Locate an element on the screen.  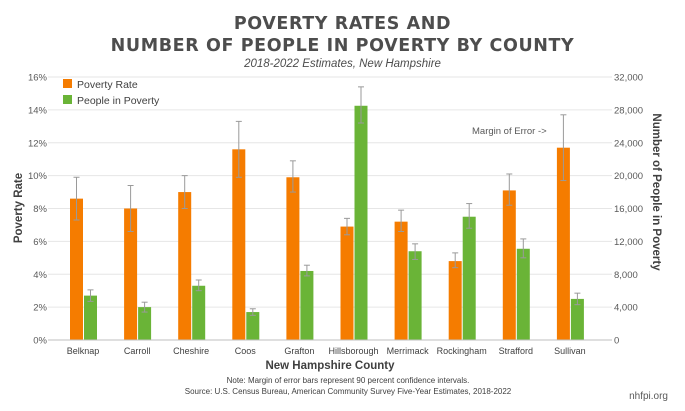
left-tick-label: 12% is located at coordinates (38, 143).